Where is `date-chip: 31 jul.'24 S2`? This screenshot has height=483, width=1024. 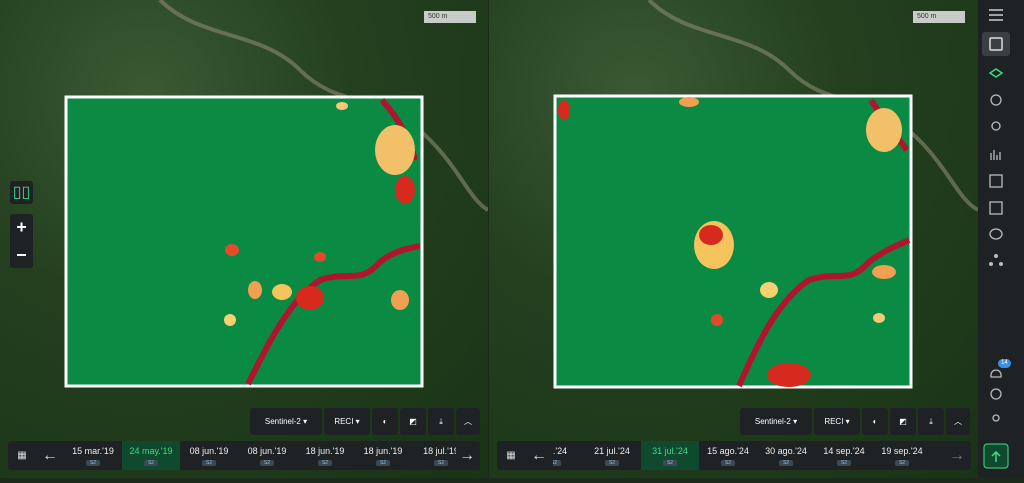 date-chip: 31 jul.'24 S2 is located at coordinates (670, 455).